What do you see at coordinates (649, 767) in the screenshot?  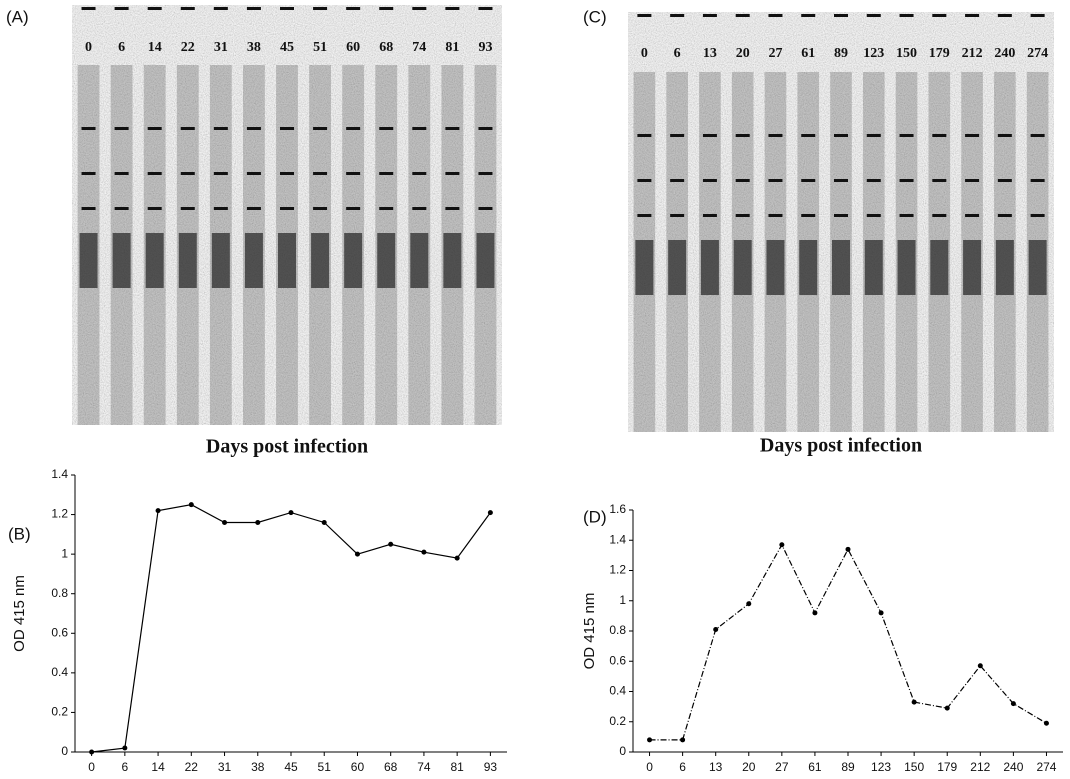 I see `x-tick-label: 0` at bounding box center [649, 767].